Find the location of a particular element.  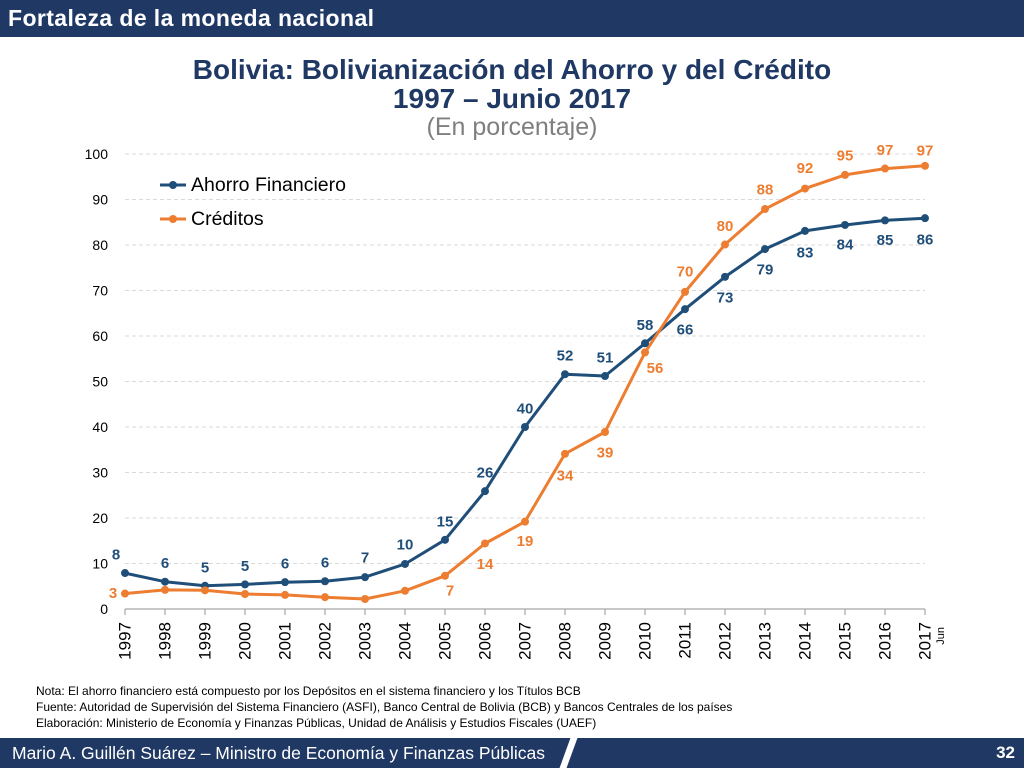

legend: Ahorro Financiero Créditos is located at coordinates (253, 202).